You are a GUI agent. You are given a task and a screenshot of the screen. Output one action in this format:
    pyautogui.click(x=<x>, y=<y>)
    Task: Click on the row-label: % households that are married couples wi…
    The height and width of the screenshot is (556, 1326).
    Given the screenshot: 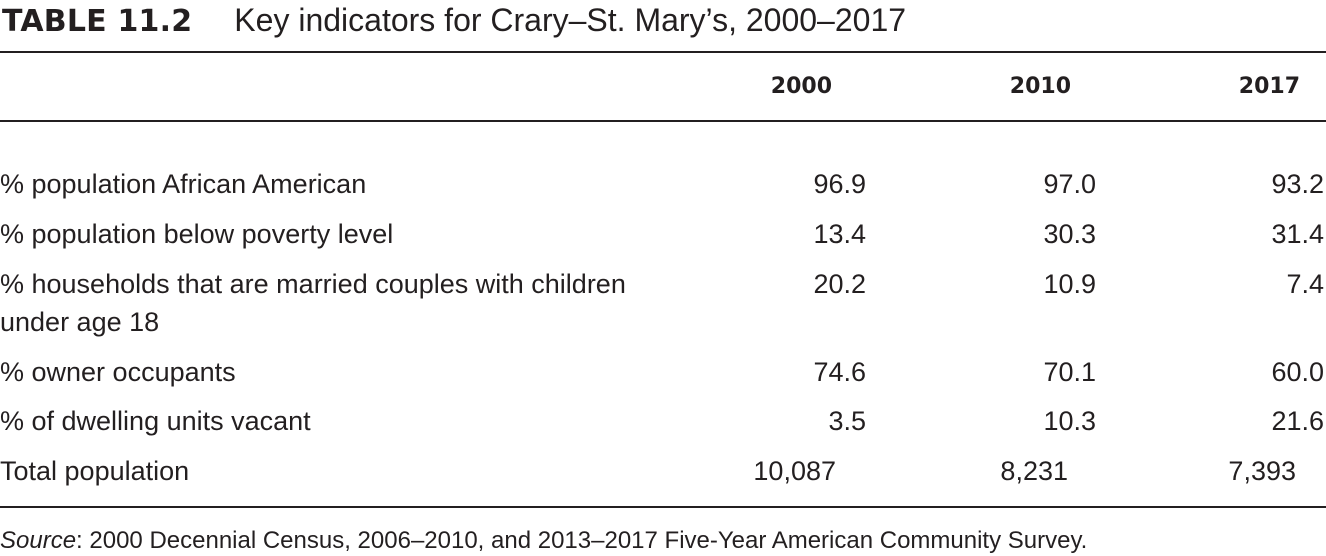 What is the action you would take?
    pyautogui.click(x=313, y=303)
    